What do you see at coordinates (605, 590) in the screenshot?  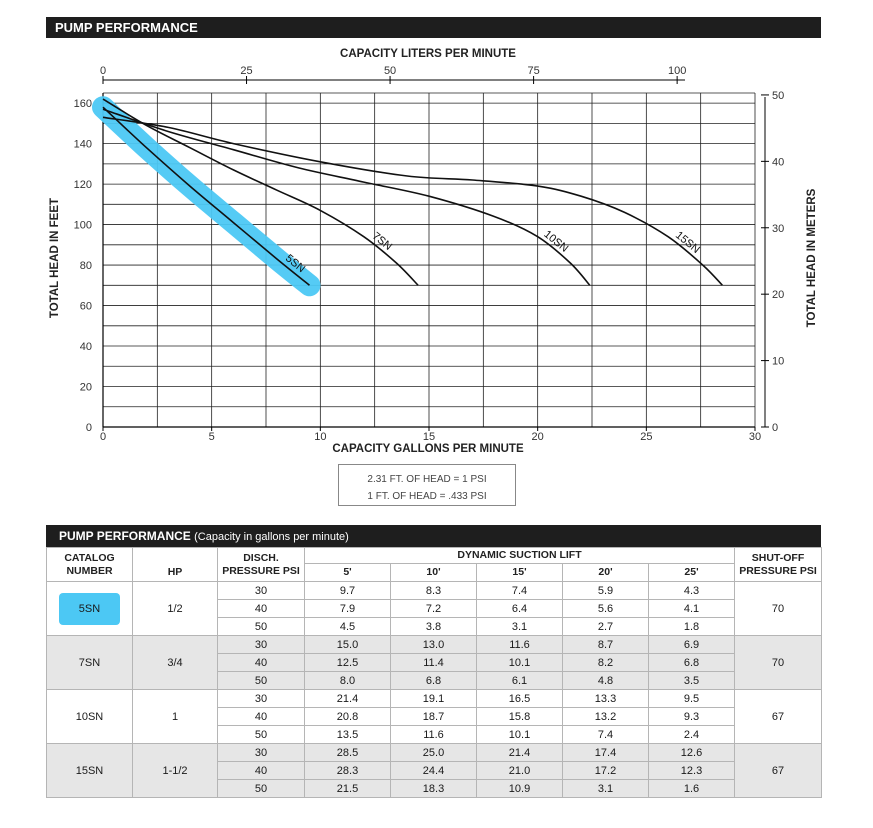 I see `suction-lift-cell: 5.9` at bounding box center [605, 590].